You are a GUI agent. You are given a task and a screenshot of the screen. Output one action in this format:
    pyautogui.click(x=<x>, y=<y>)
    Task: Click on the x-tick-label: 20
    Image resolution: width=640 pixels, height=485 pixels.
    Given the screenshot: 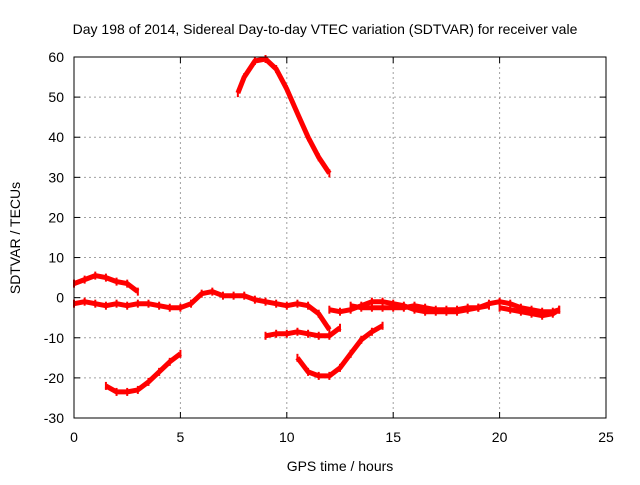 What is the action you would take?
    pyautogui.click(x=500, y=437)
    